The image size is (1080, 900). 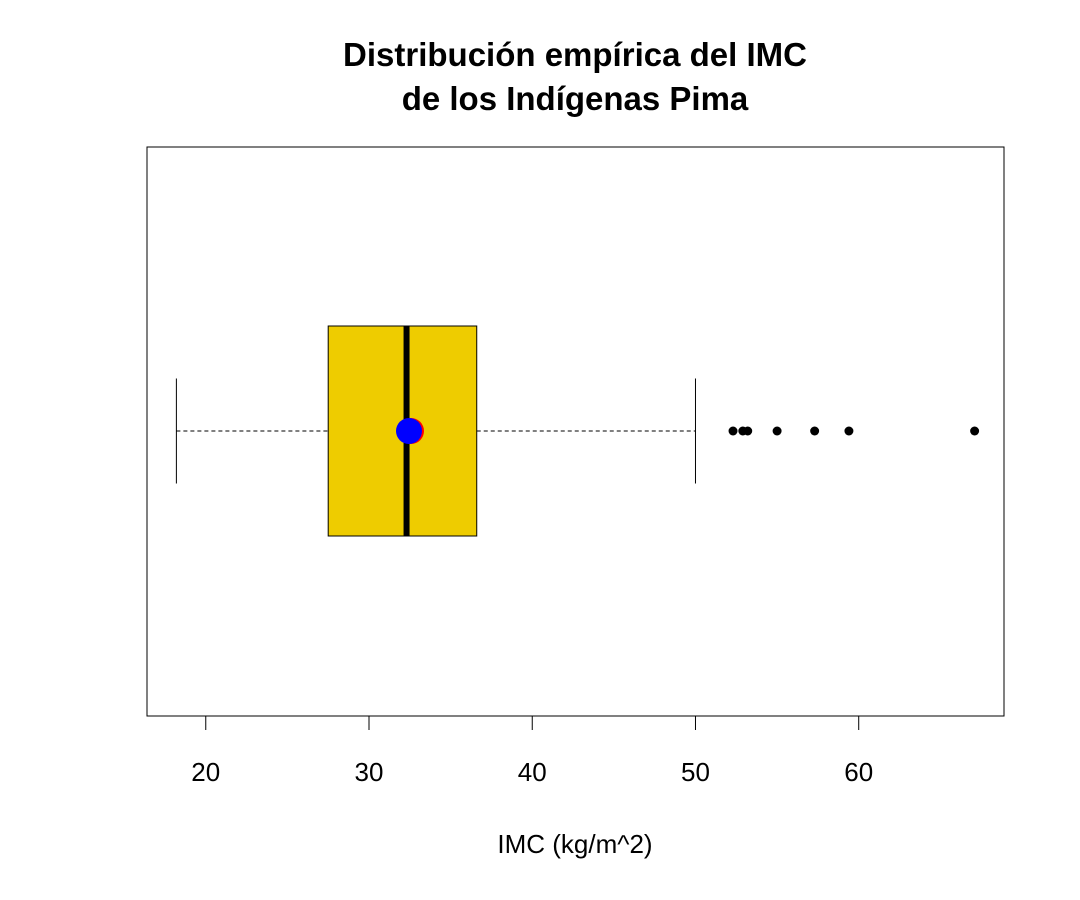 What do you see at coordinates (369, 772) in the screenshot?
I see `x-tick-label-30: 30` at bounding box center [369, 772].